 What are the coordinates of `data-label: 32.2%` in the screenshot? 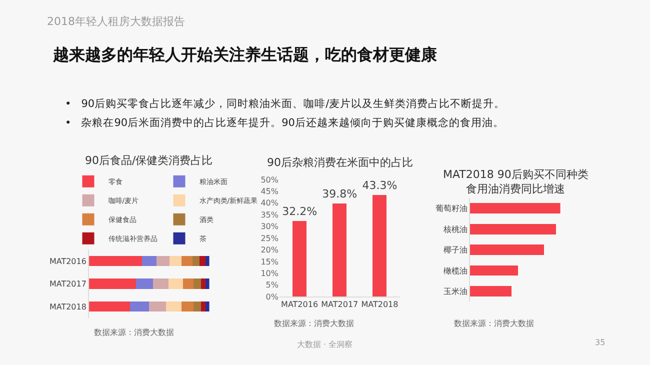 It's located at (300, 211).